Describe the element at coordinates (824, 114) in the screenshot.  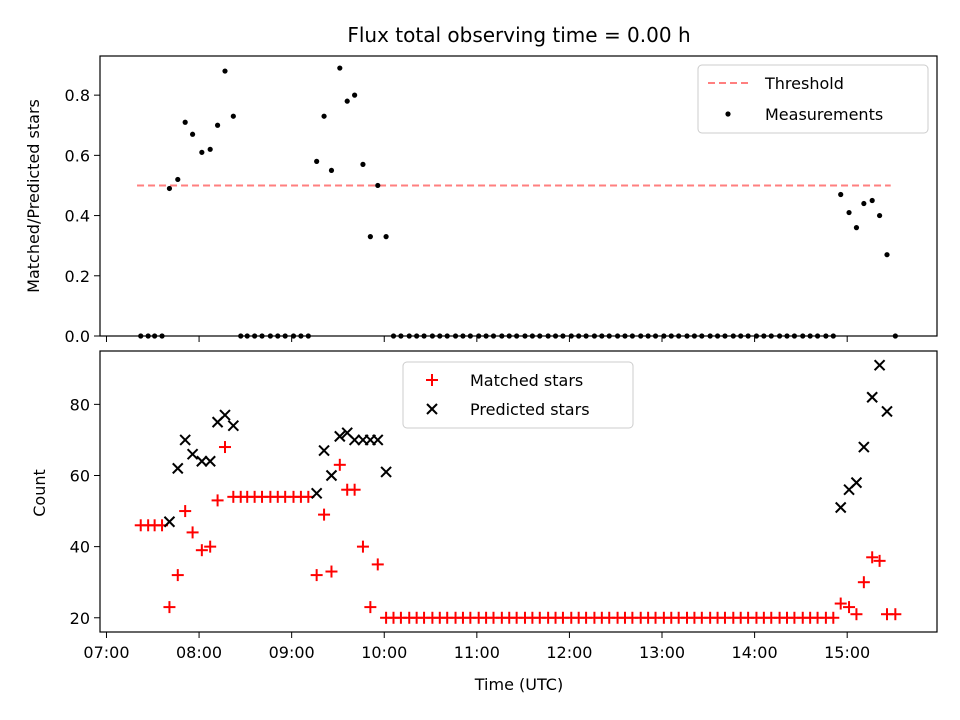
I see `legend-measurements-label: Measurements` at that location.